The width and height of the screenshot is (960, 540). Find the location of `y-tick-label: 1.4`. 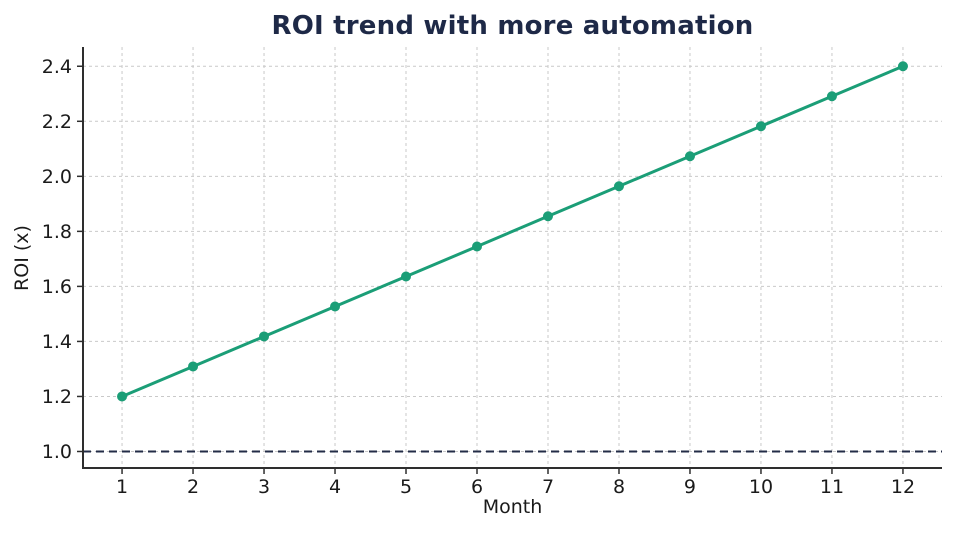

y-tick-label: 1.4 is located at coordinates (57, 342).